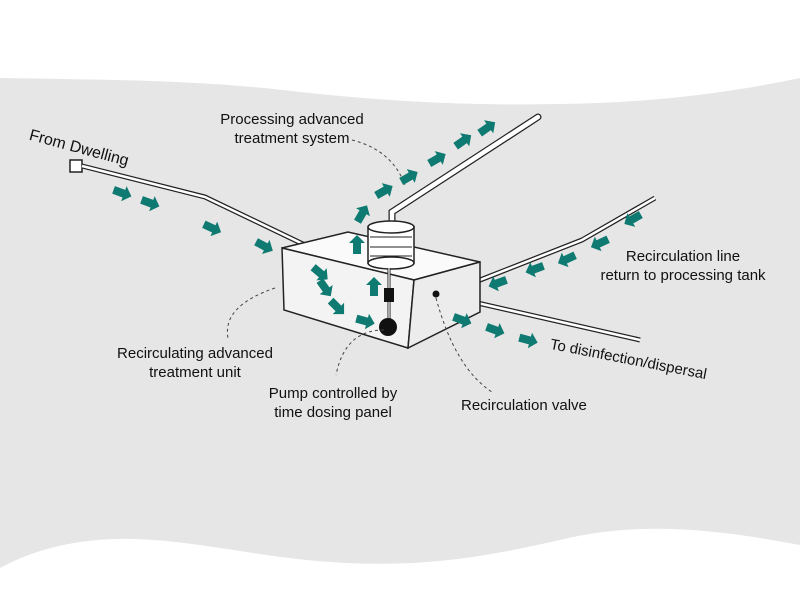 The image size is (800, 600). What do you see at coordinates (388, 327) in the screenshot?
I see `pump-icon` at bounding box center [388, 327].